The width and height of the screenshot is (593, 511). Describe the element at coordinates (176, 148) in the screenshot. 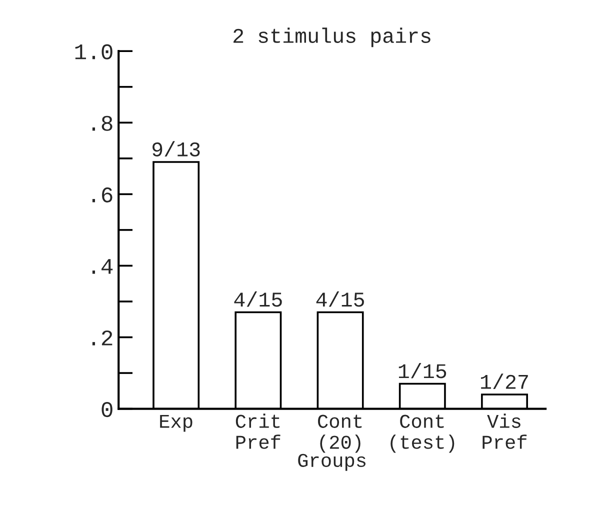

I see `data-label: 9/13` at that location.